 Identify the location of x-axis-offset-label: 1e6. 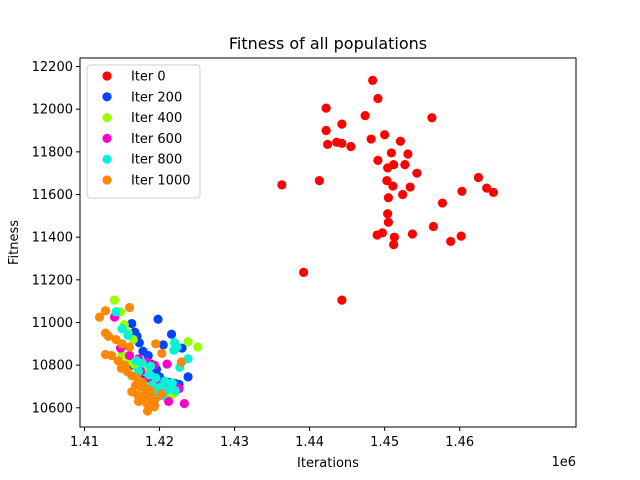
(563, 462).